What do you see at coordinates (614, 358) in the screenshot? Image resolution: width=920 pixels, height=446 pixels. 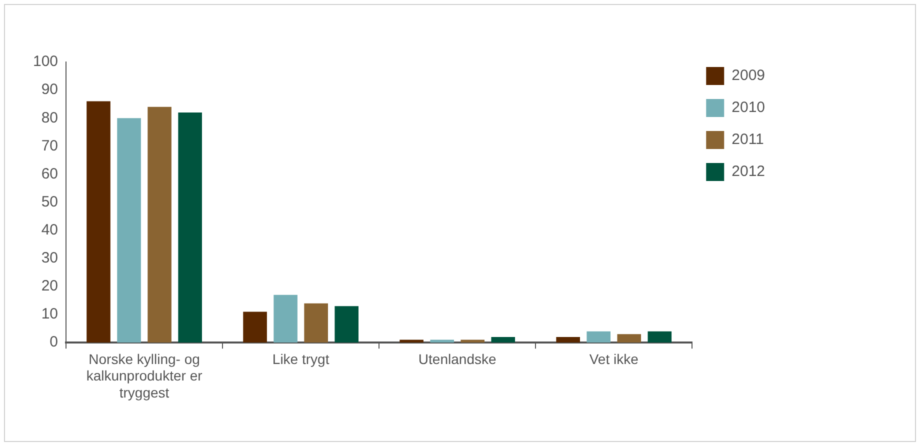 I see `x-tick-label: Vet ikke` at bounding box center [614, 358].